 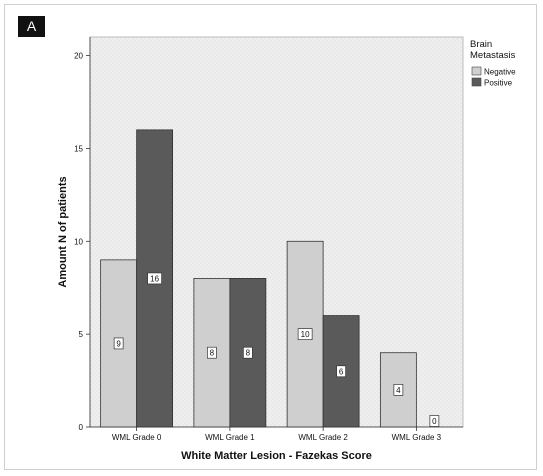 I want to click on x-tick-label: WML Grade 0, so click(x=137, y=437).